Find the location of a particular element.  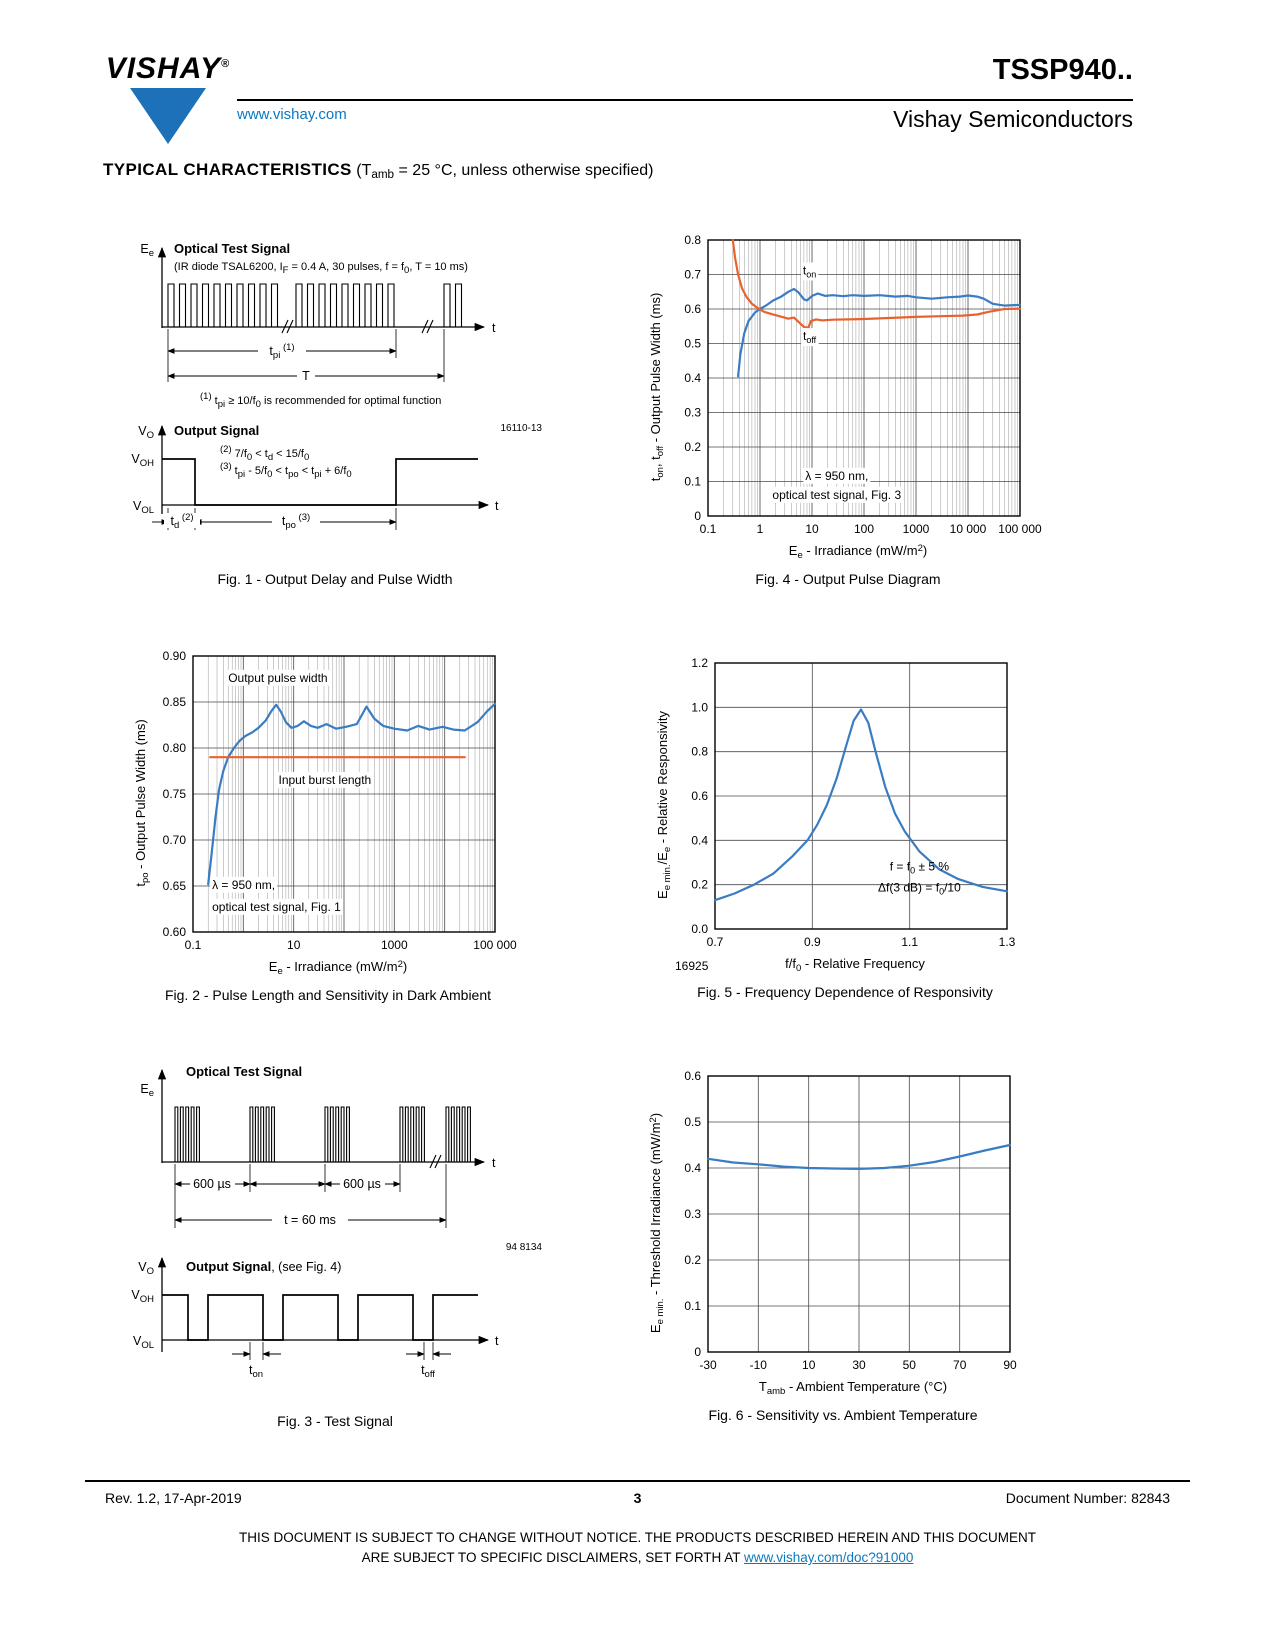

svg-text: 1.0 is located at coordinates (699, 707).